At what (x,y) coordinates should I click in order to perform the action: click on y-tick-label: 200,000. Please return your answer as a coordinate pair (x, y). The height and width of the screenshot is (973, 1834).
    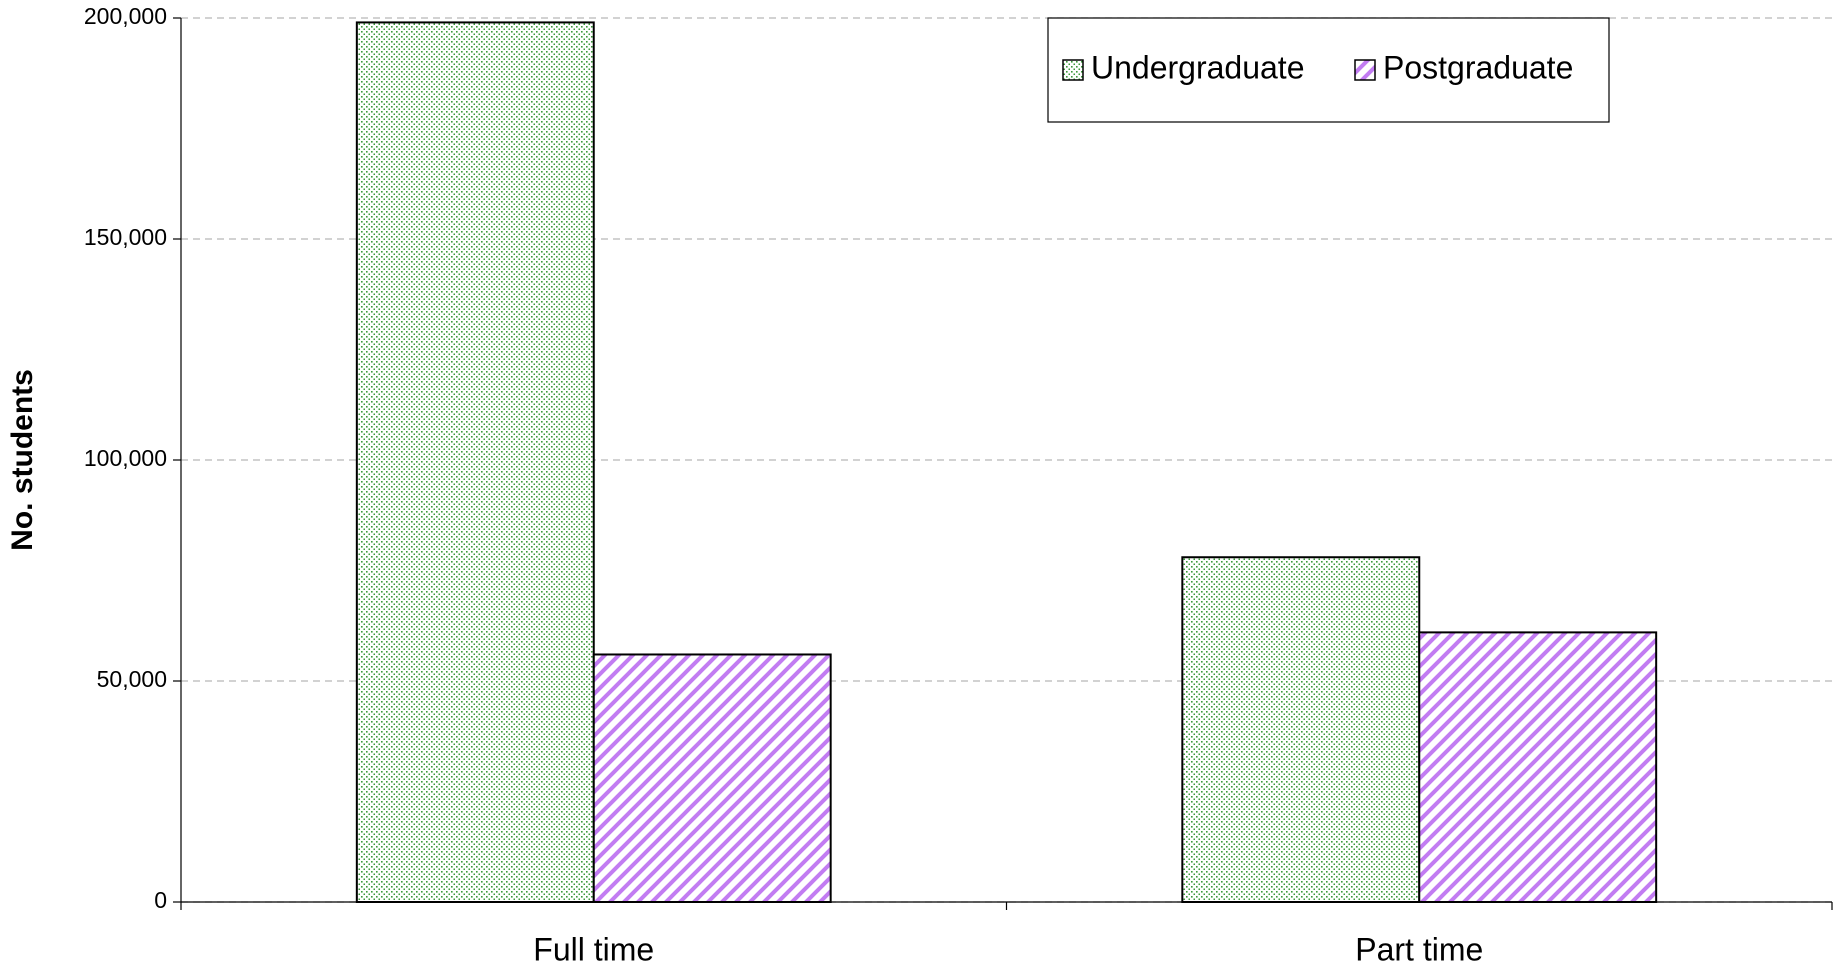
    Looking at the image, I should click on (125, 16).